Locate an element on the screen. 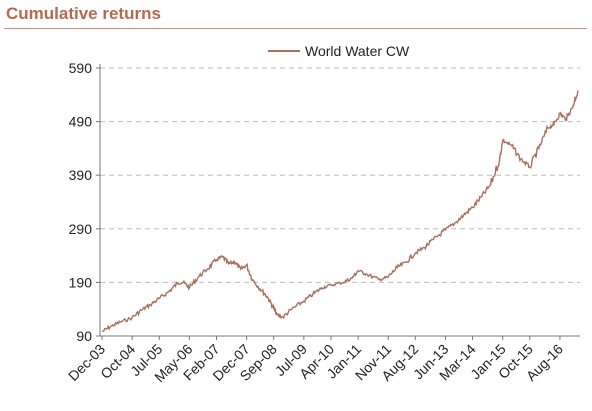 The image size is (592, 411). legend-label: World Water CW is located at coordinates (357, 51).